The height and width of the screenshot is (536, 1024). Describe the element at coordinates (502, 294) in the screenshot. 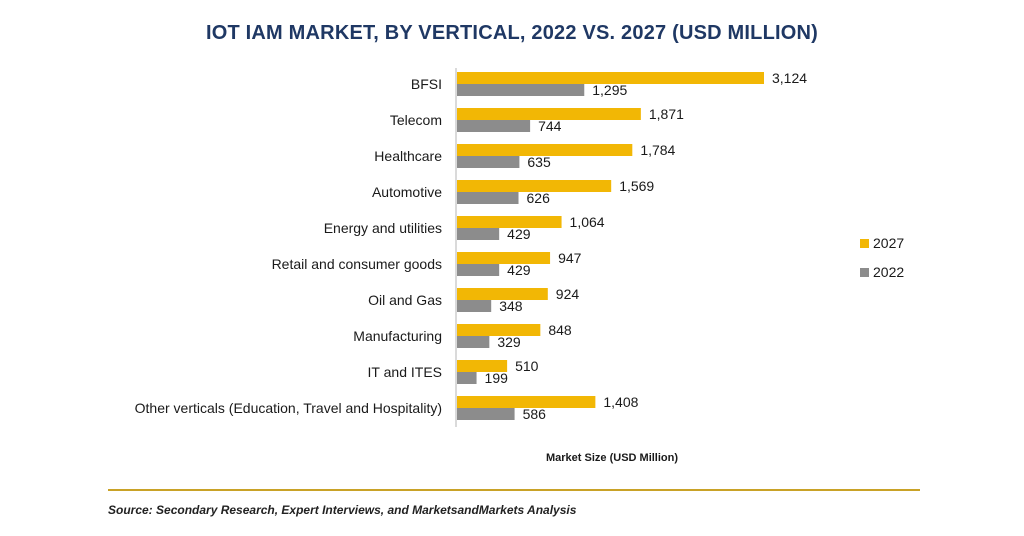

I see `bar-2027-oil-and-gas` at that location.